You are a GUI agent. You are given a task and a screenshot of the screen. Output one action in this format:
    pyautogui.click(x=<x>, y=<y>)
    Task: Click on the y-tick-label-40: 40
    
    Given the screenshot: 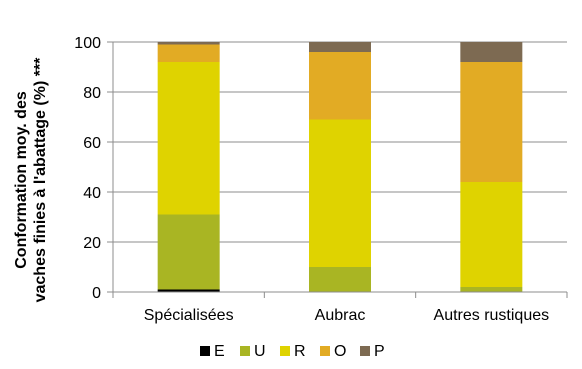 What is the action you would take?
    pyautogui.click(x=92, y=193)
    